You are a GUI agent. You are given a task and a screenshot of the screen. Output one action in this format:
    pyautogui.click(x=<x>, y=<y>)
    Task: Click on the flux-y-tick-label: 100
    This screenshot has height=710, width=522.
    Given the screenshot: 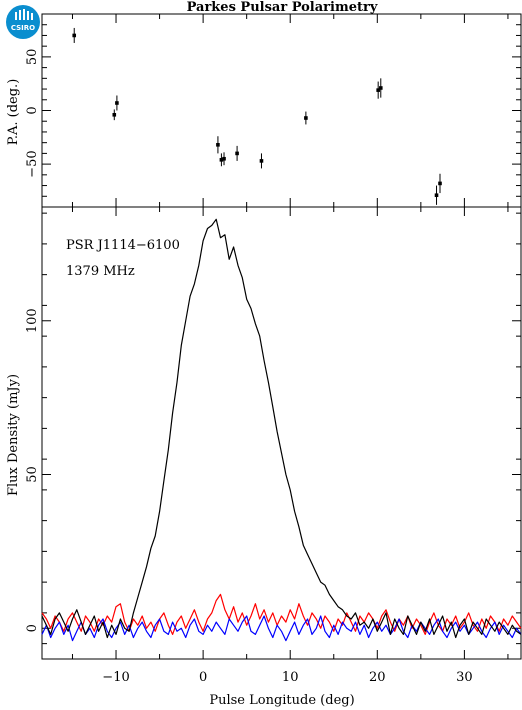 What is the action you would take?
    pyautogui.click(x=32, y=320)
    